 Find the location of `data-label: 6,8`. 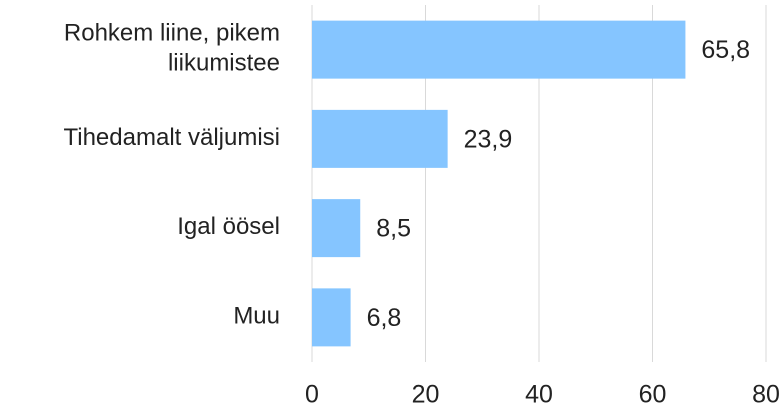

data-label: 6,8 is located at coordinates (384, 318).